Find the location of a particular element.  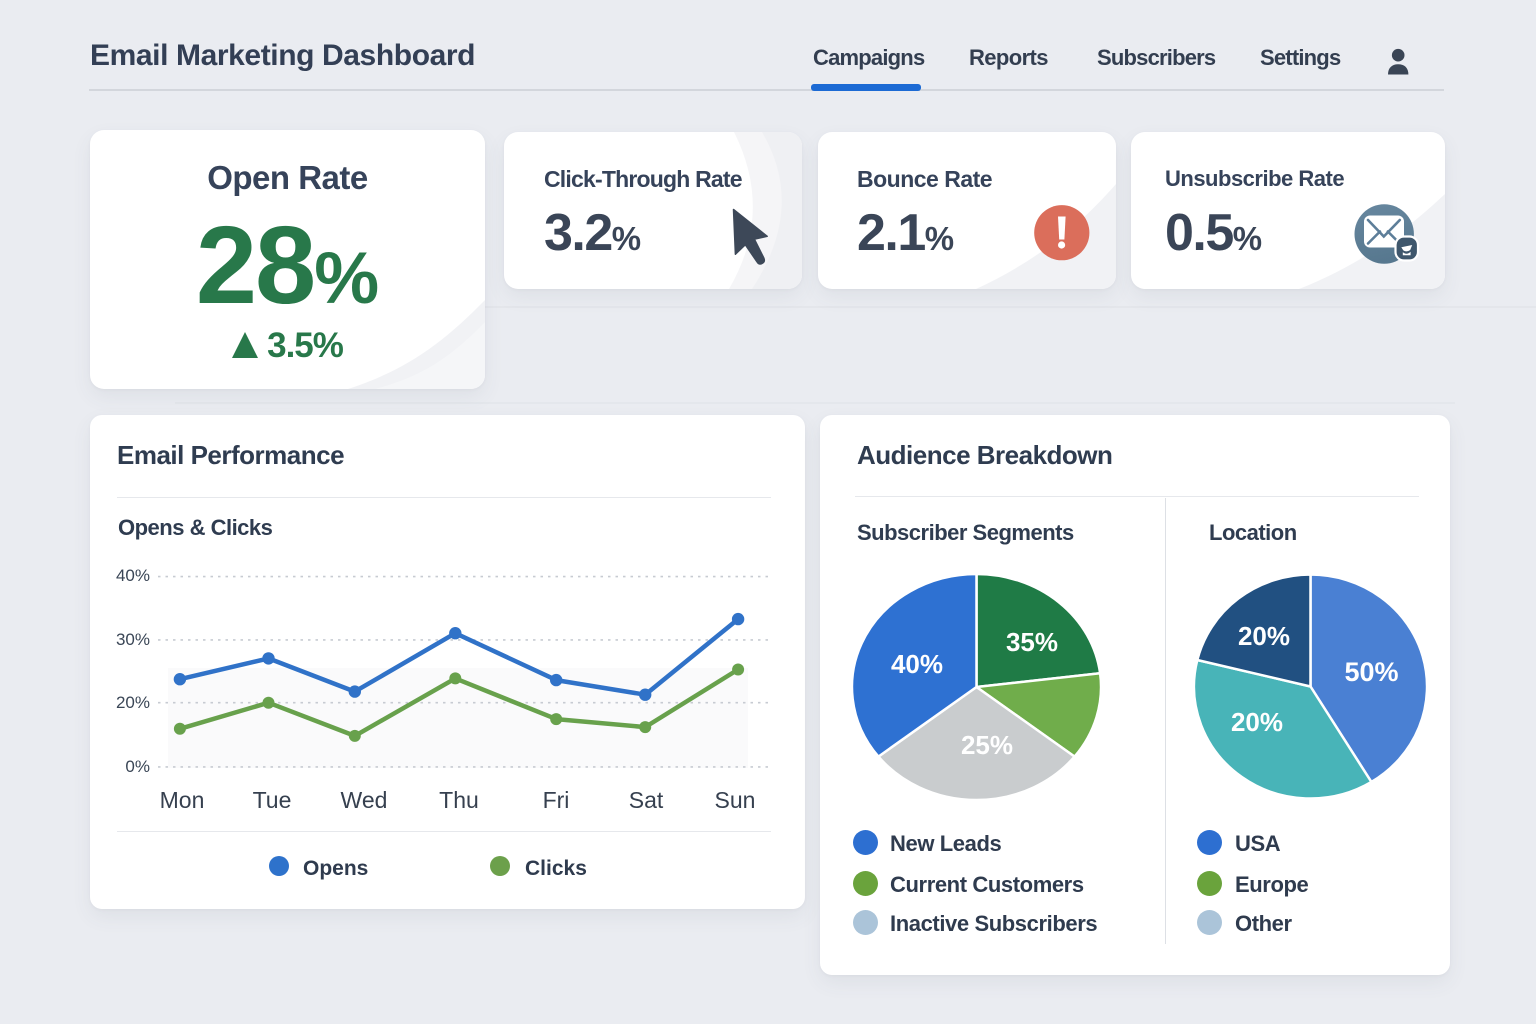

svg-text: 40% is located at coordinates (917, 664).